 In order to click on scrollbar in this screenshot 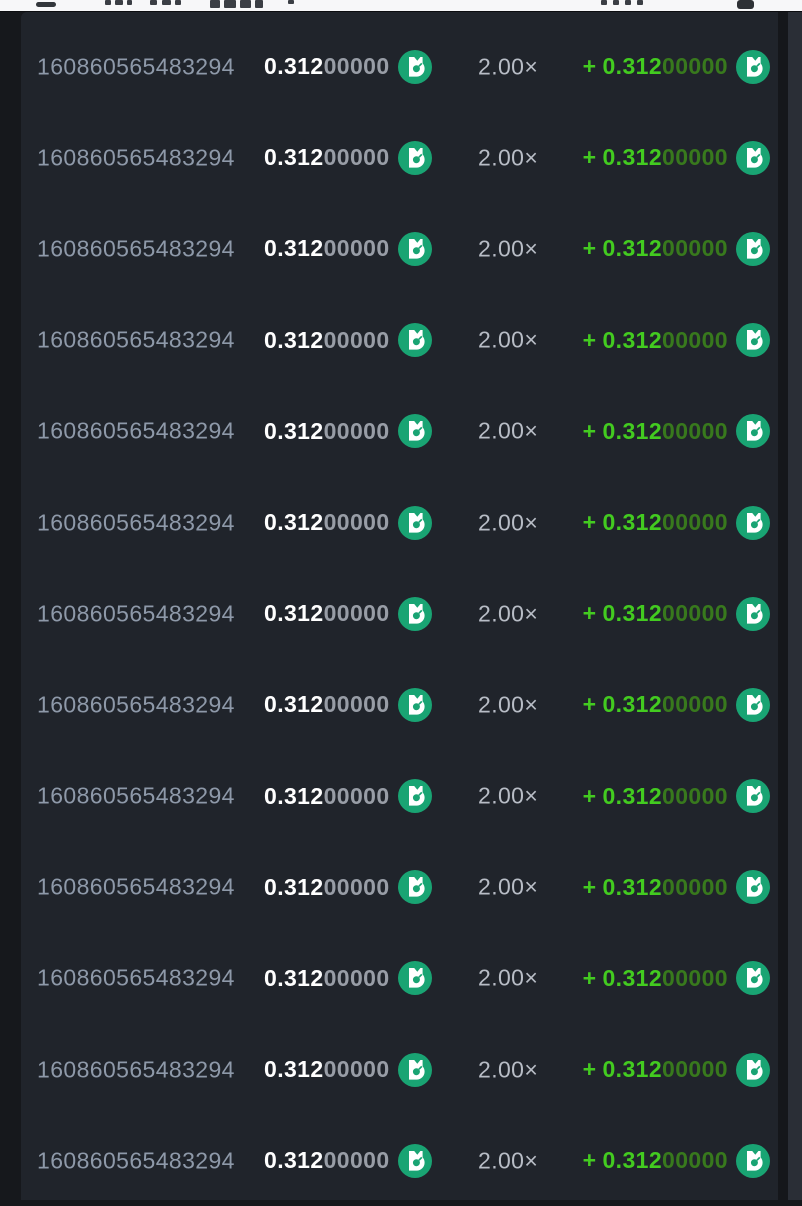, I will do `click(795, 606)`.